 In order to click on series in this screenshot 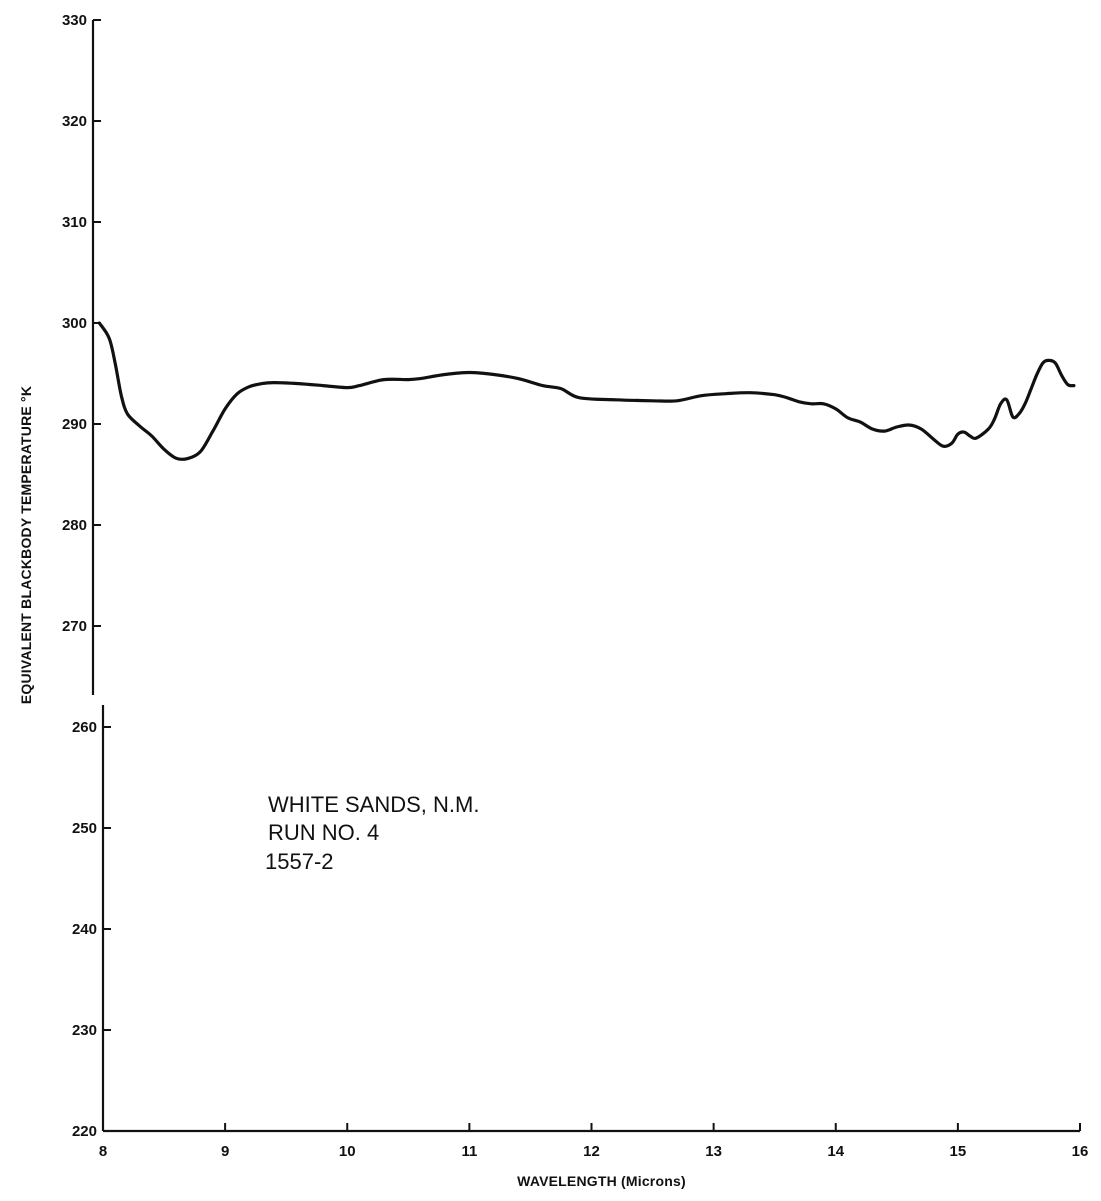, I will do `click(586, 391)`.